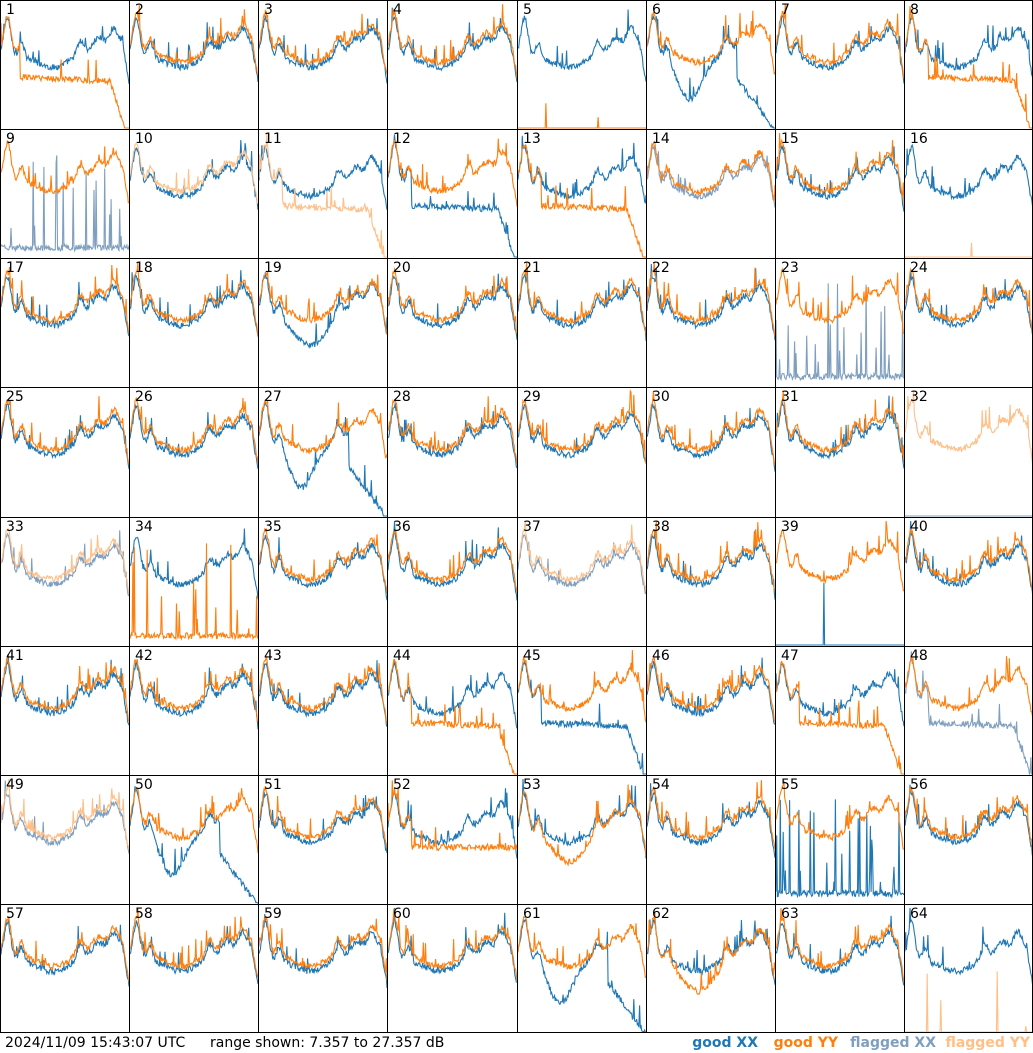 This screenshot has height=1053, width=1033. I want to click on antenna-panel-18: 18, so click(193, 322).